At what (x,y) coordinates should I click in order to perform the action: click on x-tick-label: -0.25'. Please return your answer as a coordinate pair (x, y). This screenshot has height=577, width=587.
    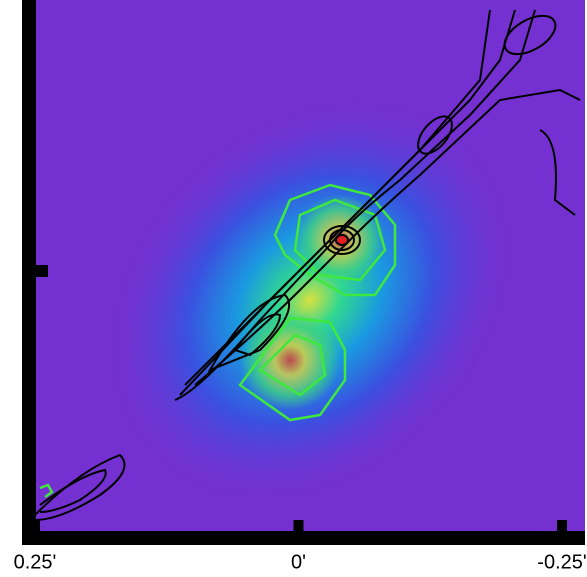
    Looking at the image, I should click on (561, 562).